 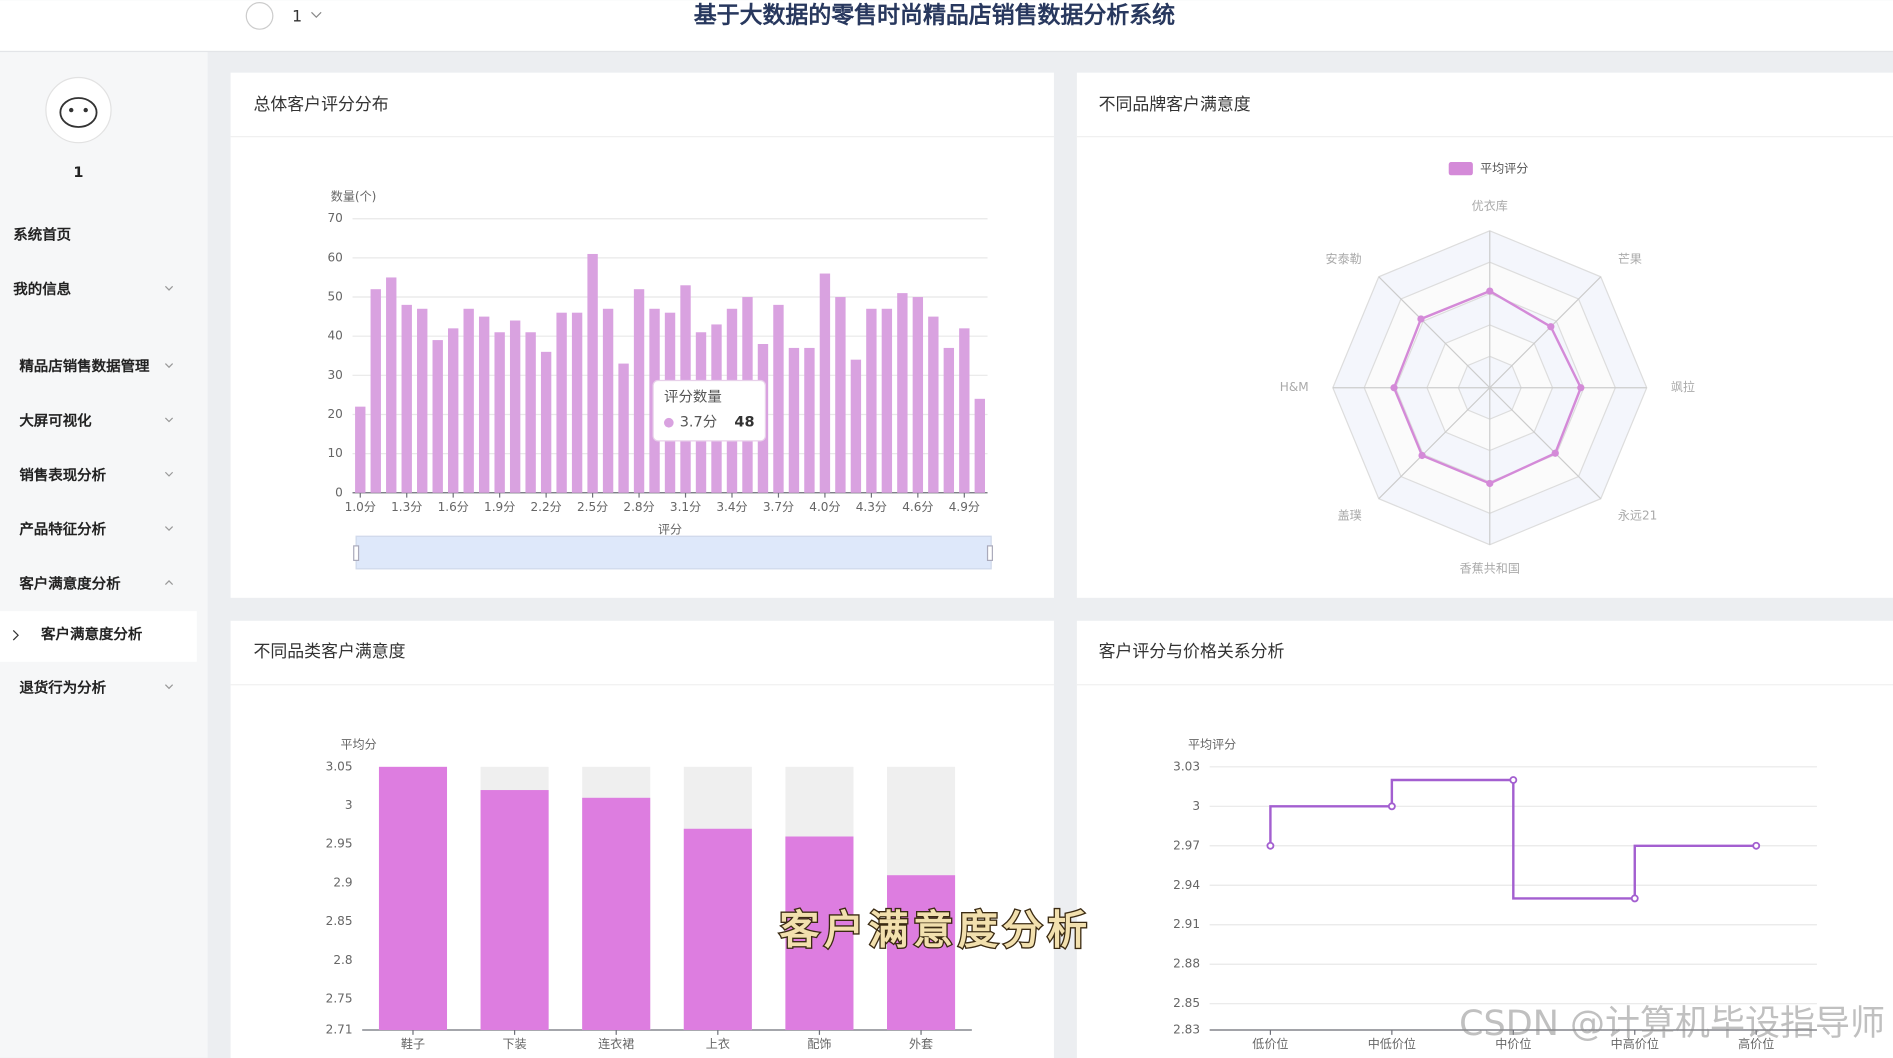 I want to click on zoom-handle, so click(x=989, y=553).